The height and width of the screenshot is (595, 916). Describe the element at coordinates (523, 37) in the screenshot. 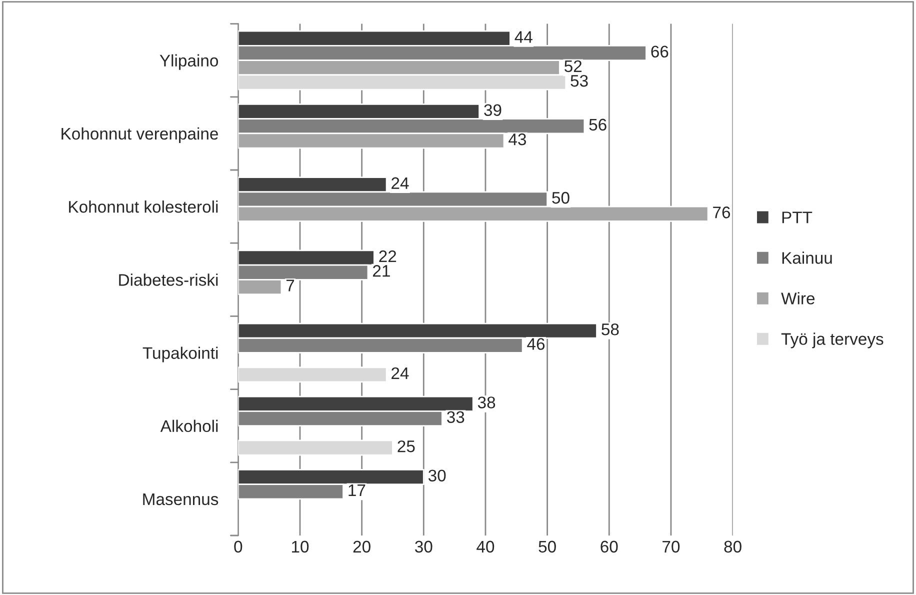

I see `data-label: 44` at that location.